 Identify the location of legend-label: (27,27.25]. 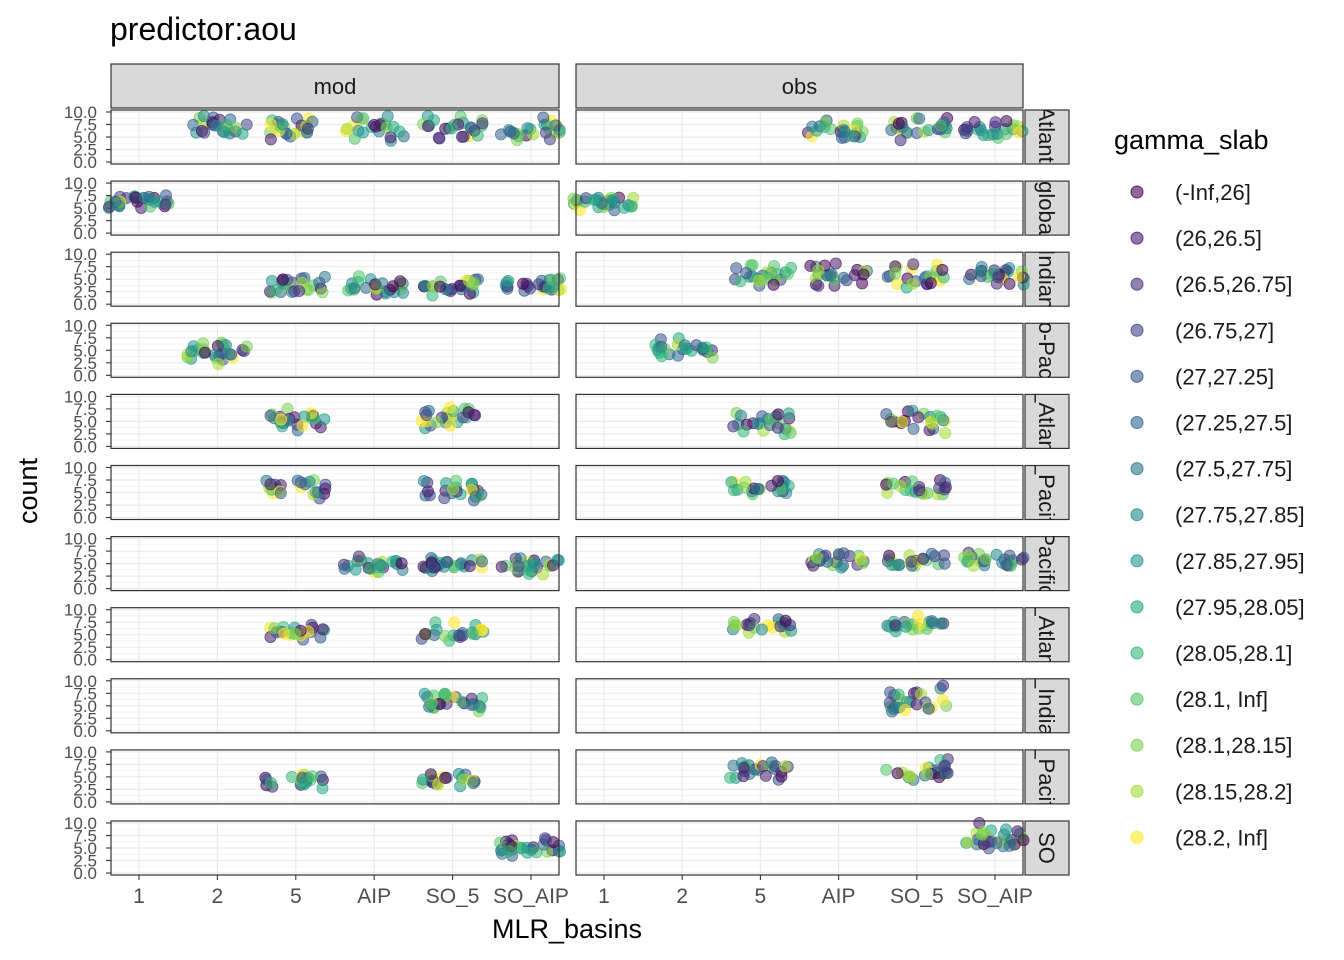
(1224, 376).